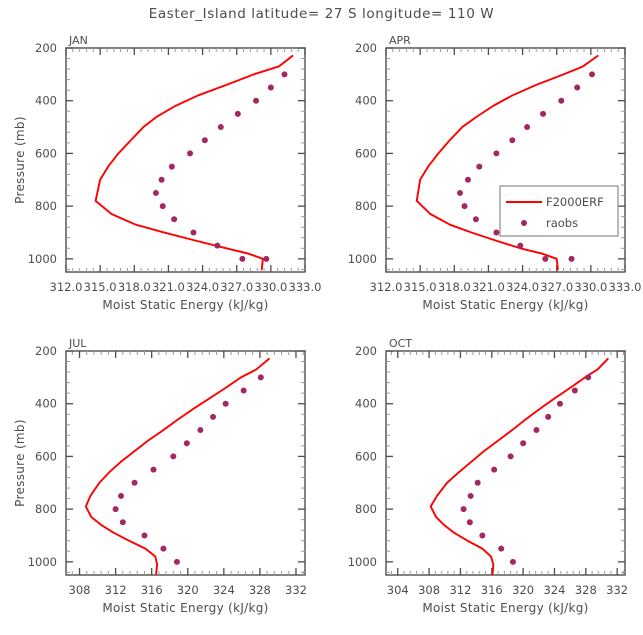  What do you see at coordinates (524, 223) in the screenshot?
I see `legend-marker-swatch` at bounding box center [524, 223].